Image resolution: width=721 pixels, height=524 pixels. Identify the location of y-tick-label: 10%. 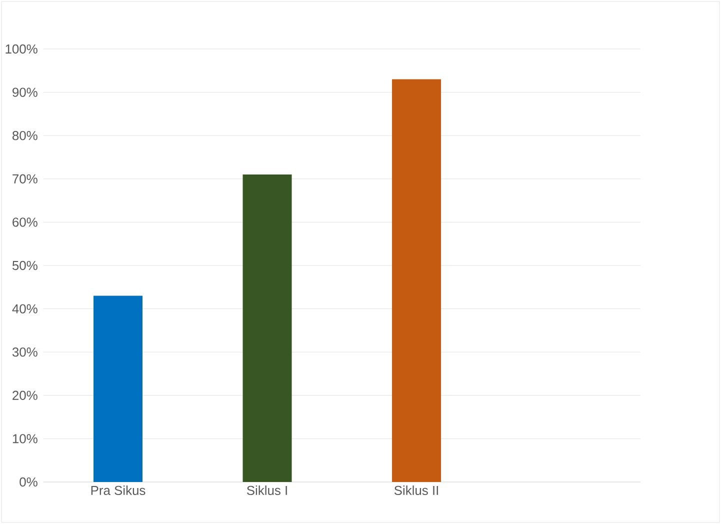
(25, 439).